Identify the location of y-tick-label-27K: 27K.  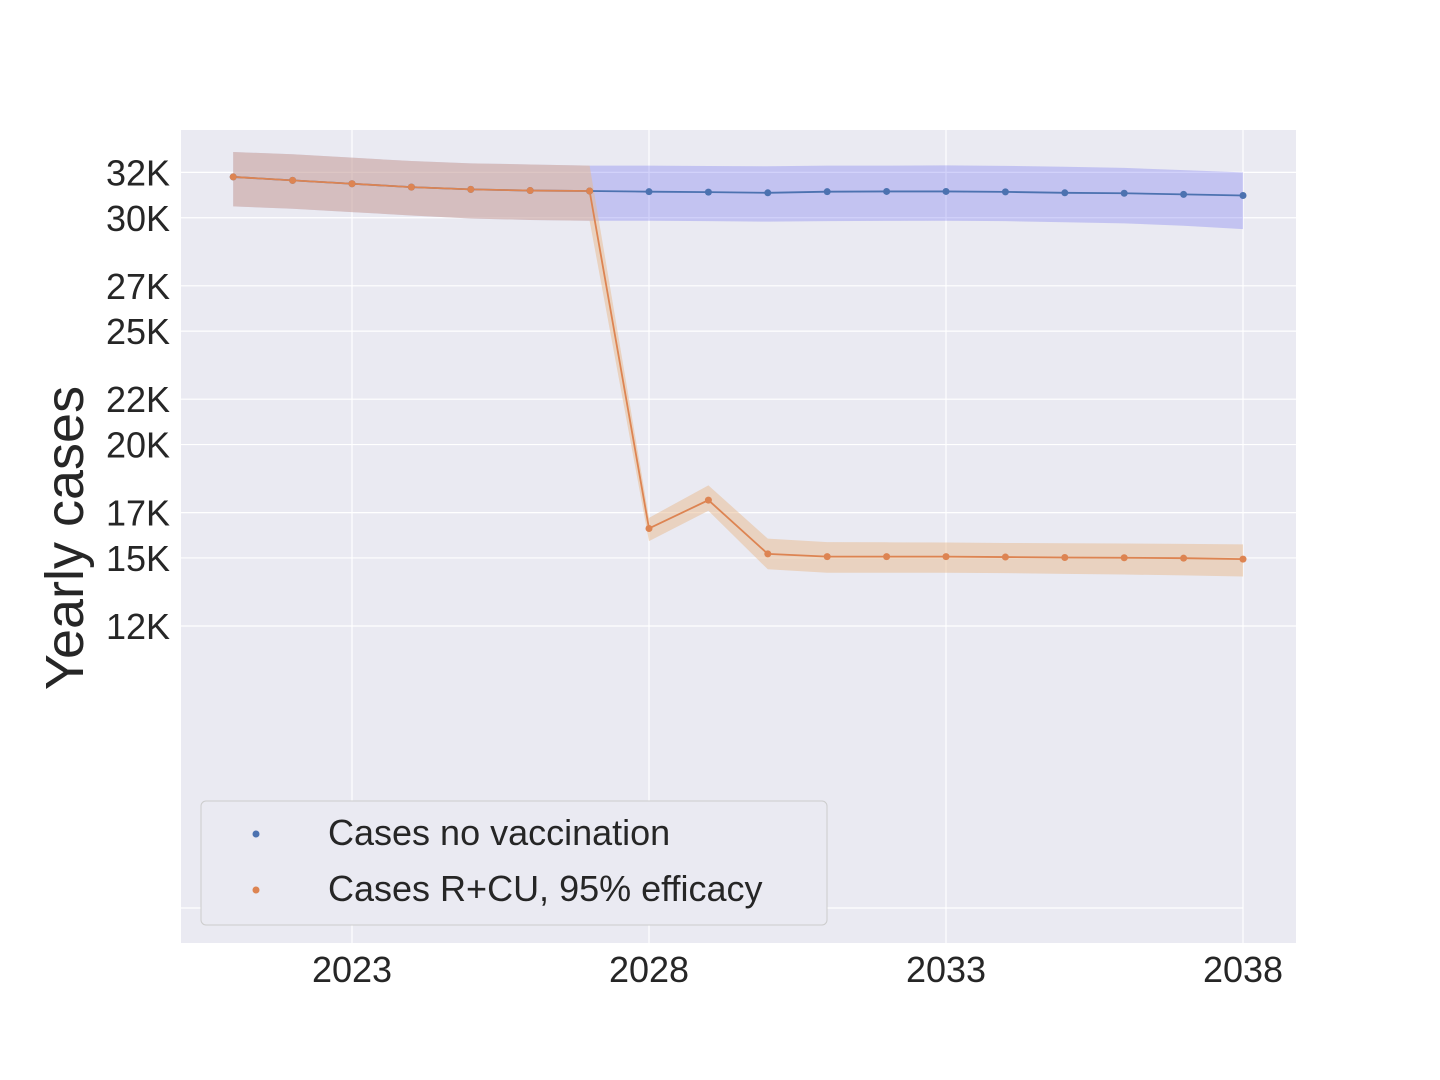
(138, 286).